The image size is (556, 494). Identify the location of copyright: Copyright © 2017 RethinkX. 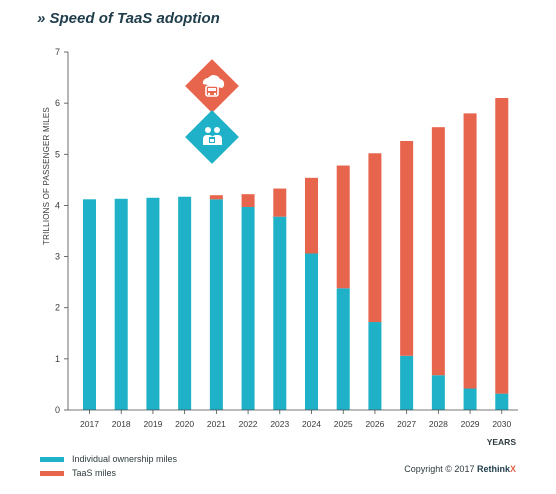
(460, 469).